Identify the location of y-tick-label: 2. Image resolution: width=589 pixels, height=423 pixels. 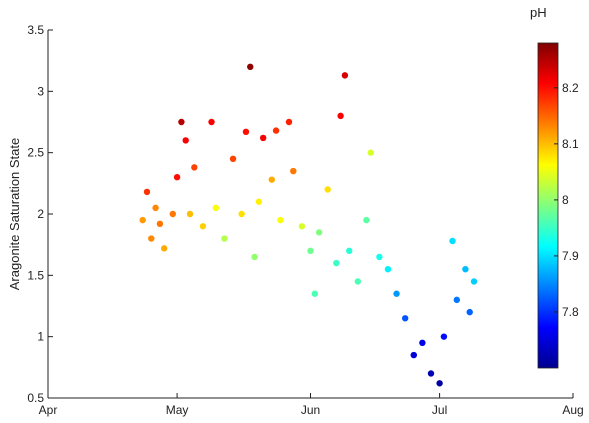
(40, 214).